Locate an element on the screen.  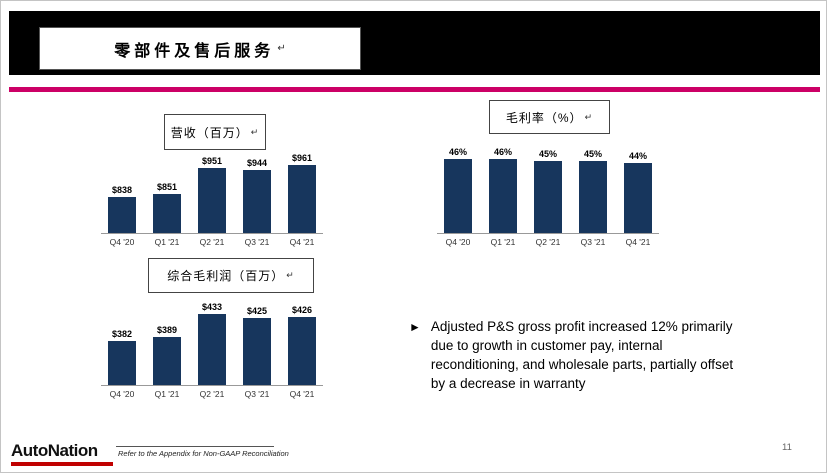
logo-underline is located at coordinates (62, 464).